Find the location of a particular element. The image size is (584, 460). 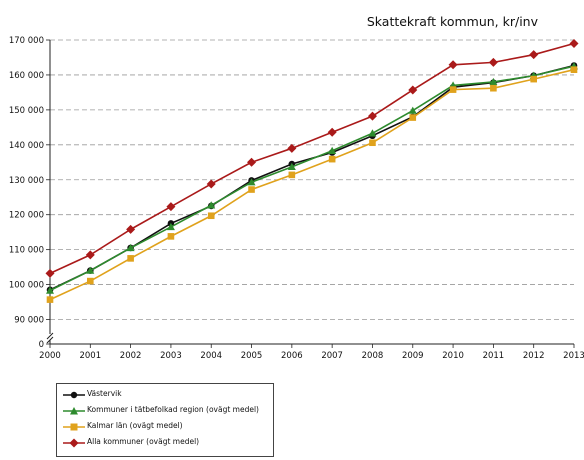

x-tick-label: 2005 is located at coordinates (252, 356).